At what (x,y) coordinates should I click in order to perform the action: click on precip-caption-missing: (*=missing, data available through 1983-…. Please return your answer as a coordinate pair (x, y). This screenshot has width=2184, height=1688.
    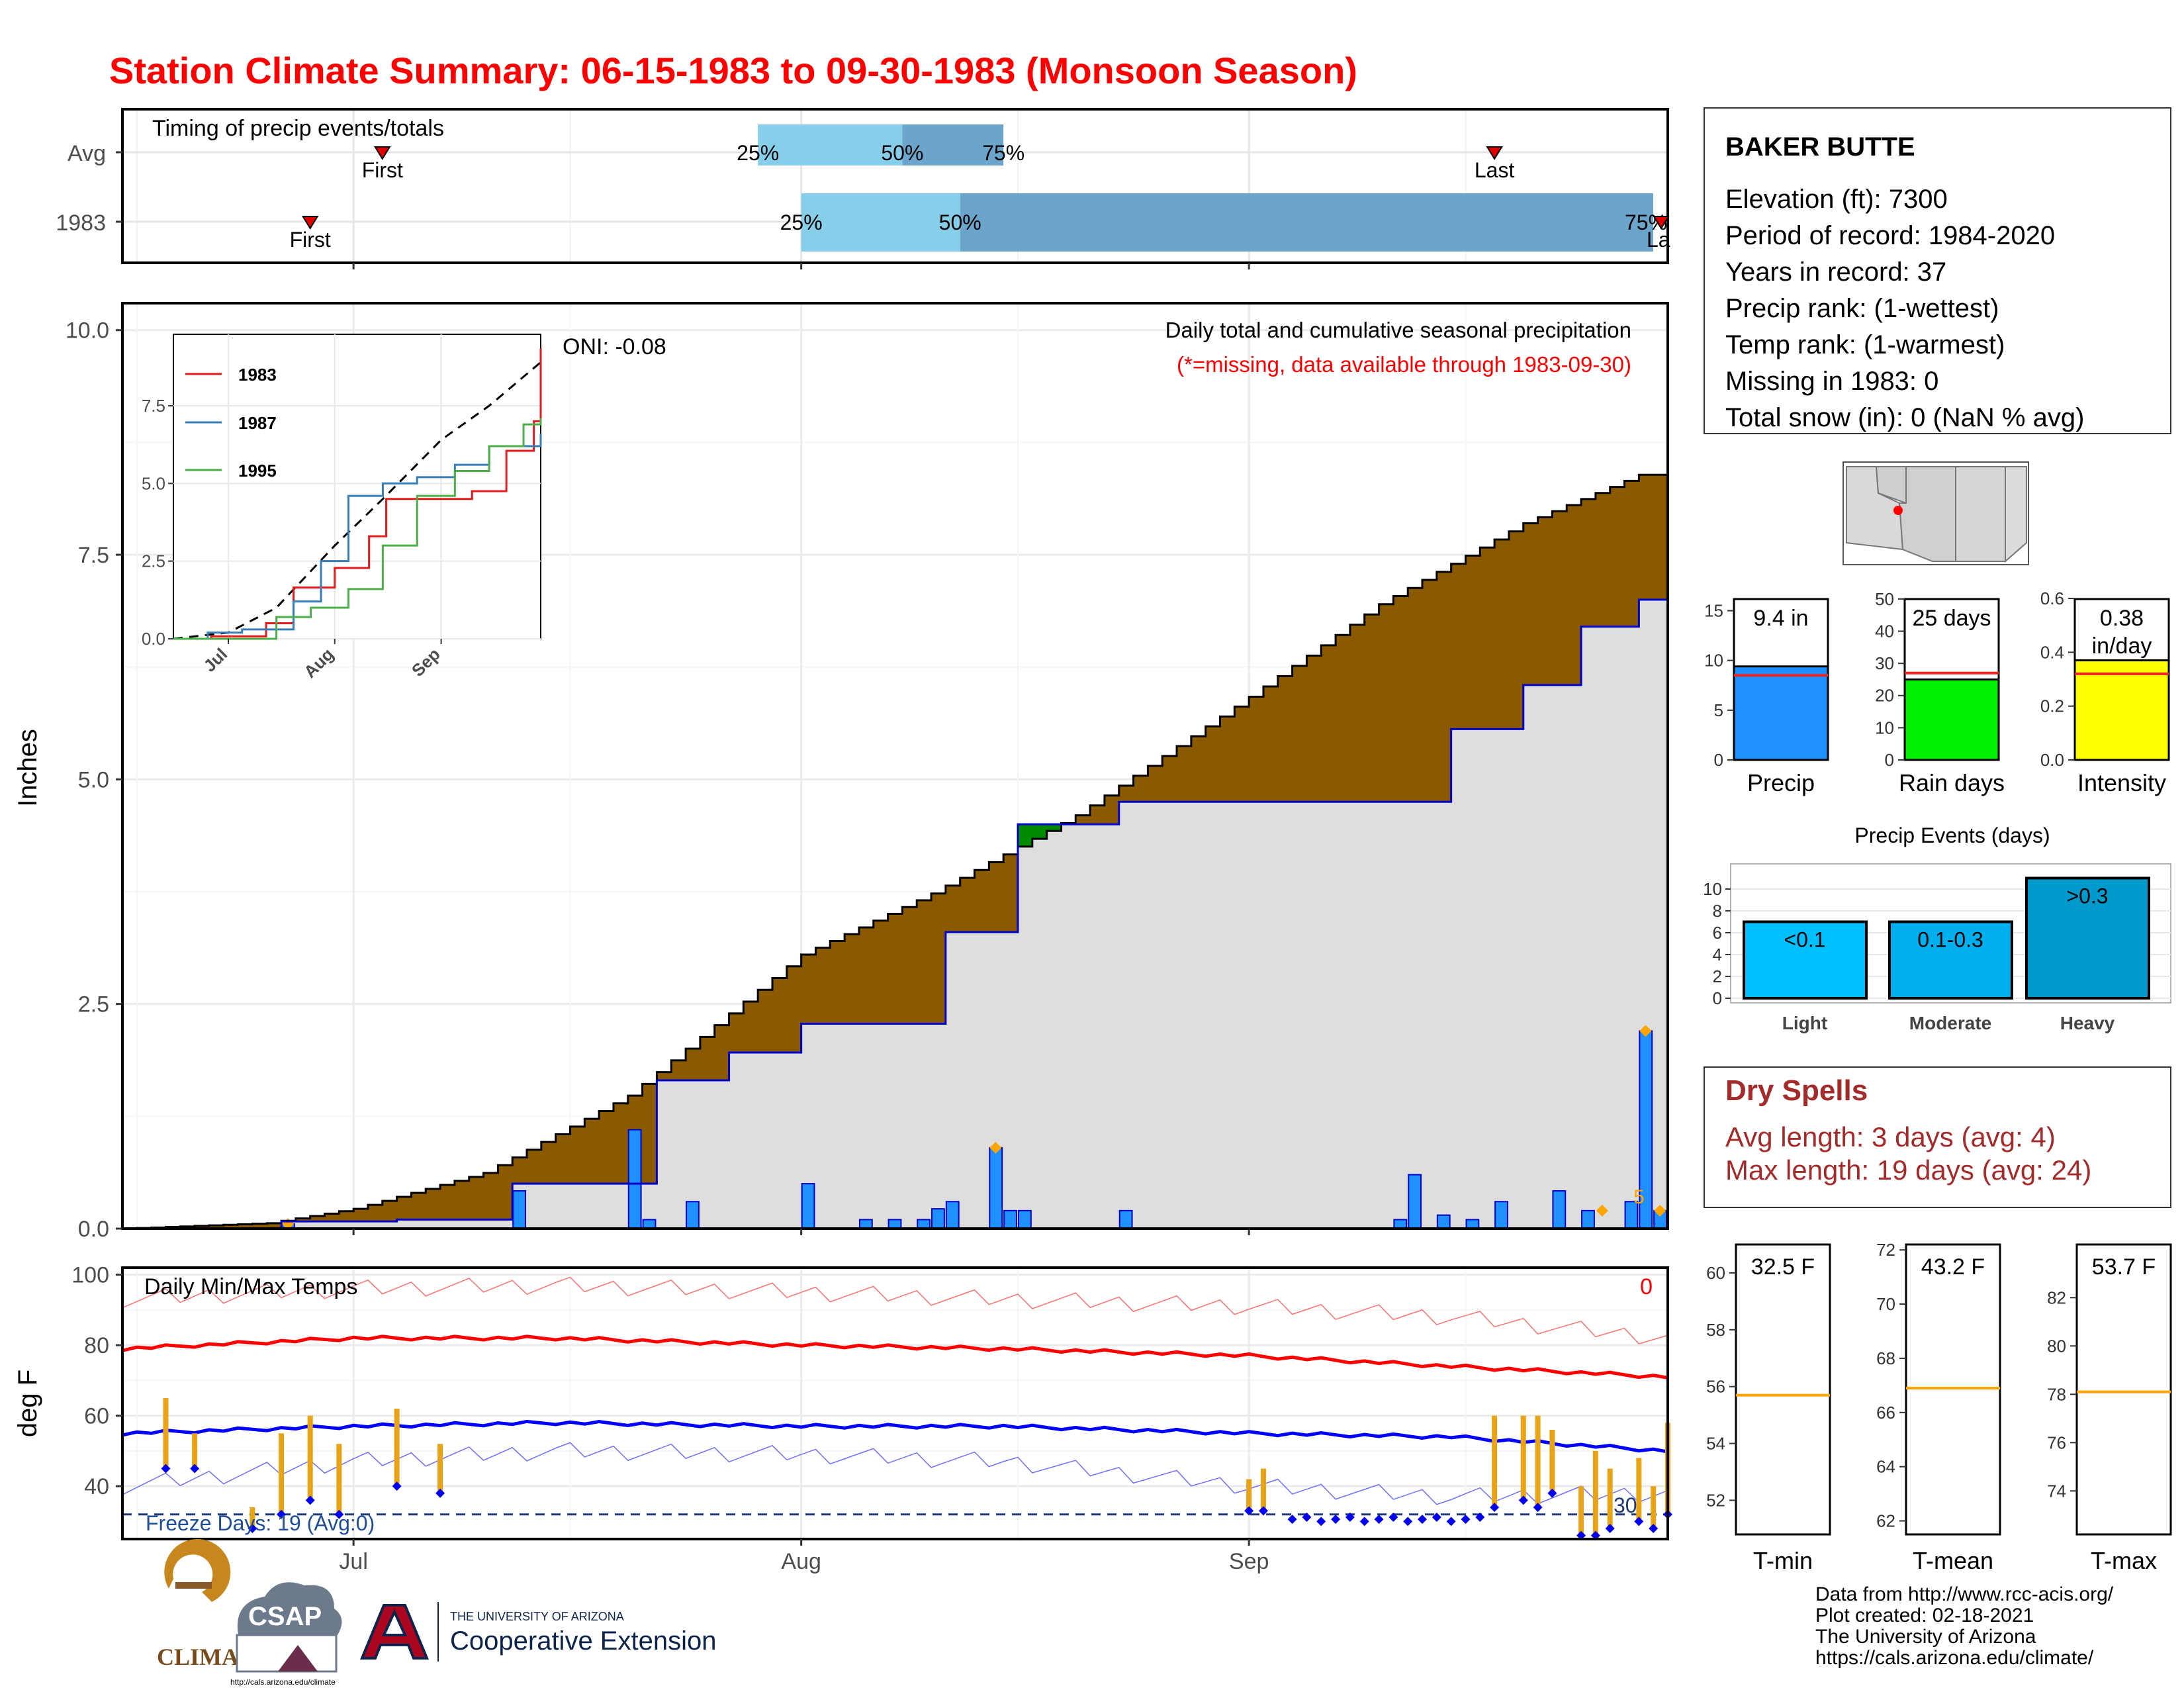
    Looking at the image, I should click on (1404, 364).